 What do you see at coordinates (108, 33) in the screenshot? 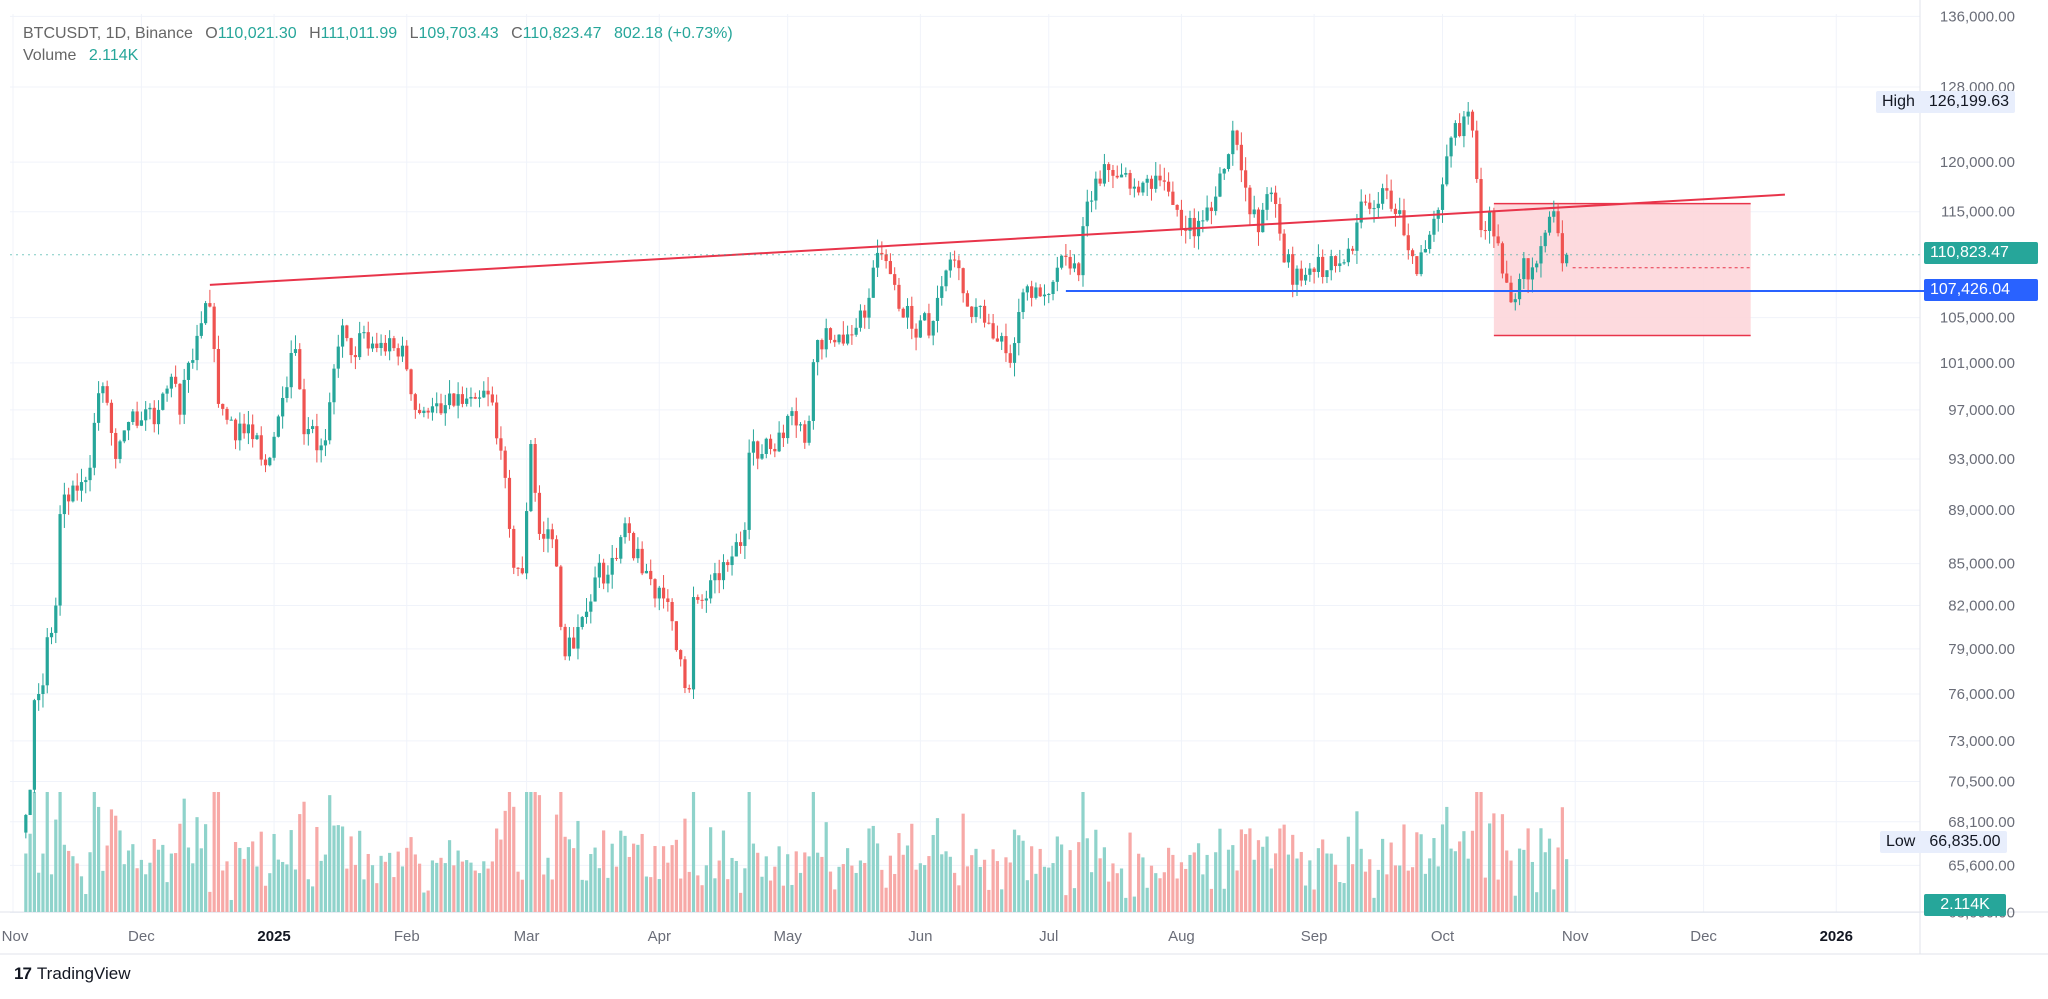
I see `symbol-label: BTCUSDT, 1D, Binance` at bounding box center [108, 33].